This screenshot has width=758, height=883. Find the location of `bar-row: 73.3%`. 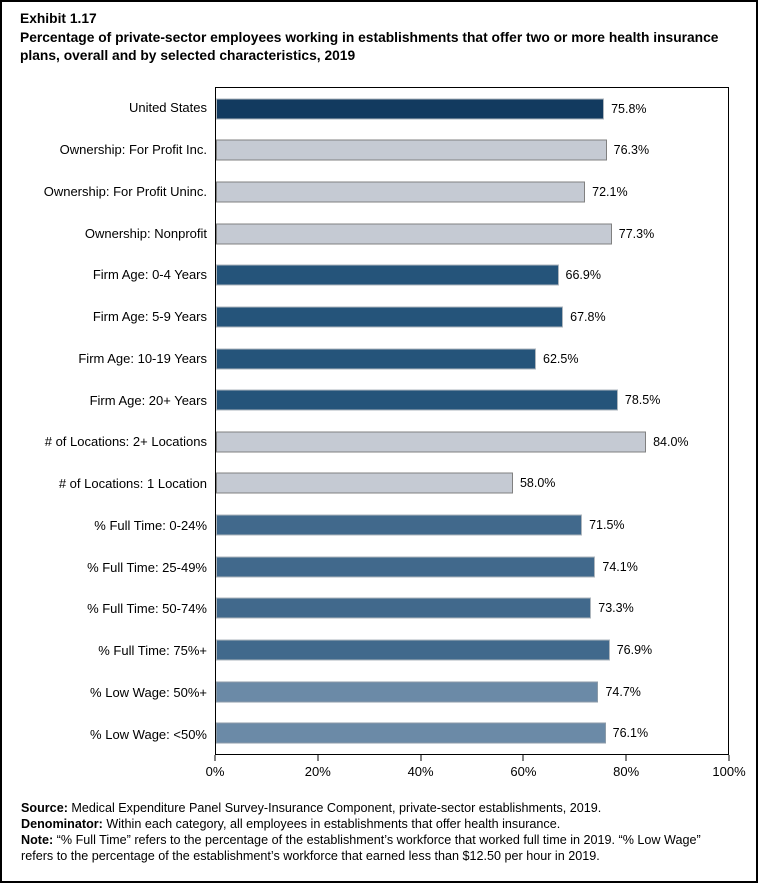

bar-row: 73.3% is located at coordinates (472, 609).